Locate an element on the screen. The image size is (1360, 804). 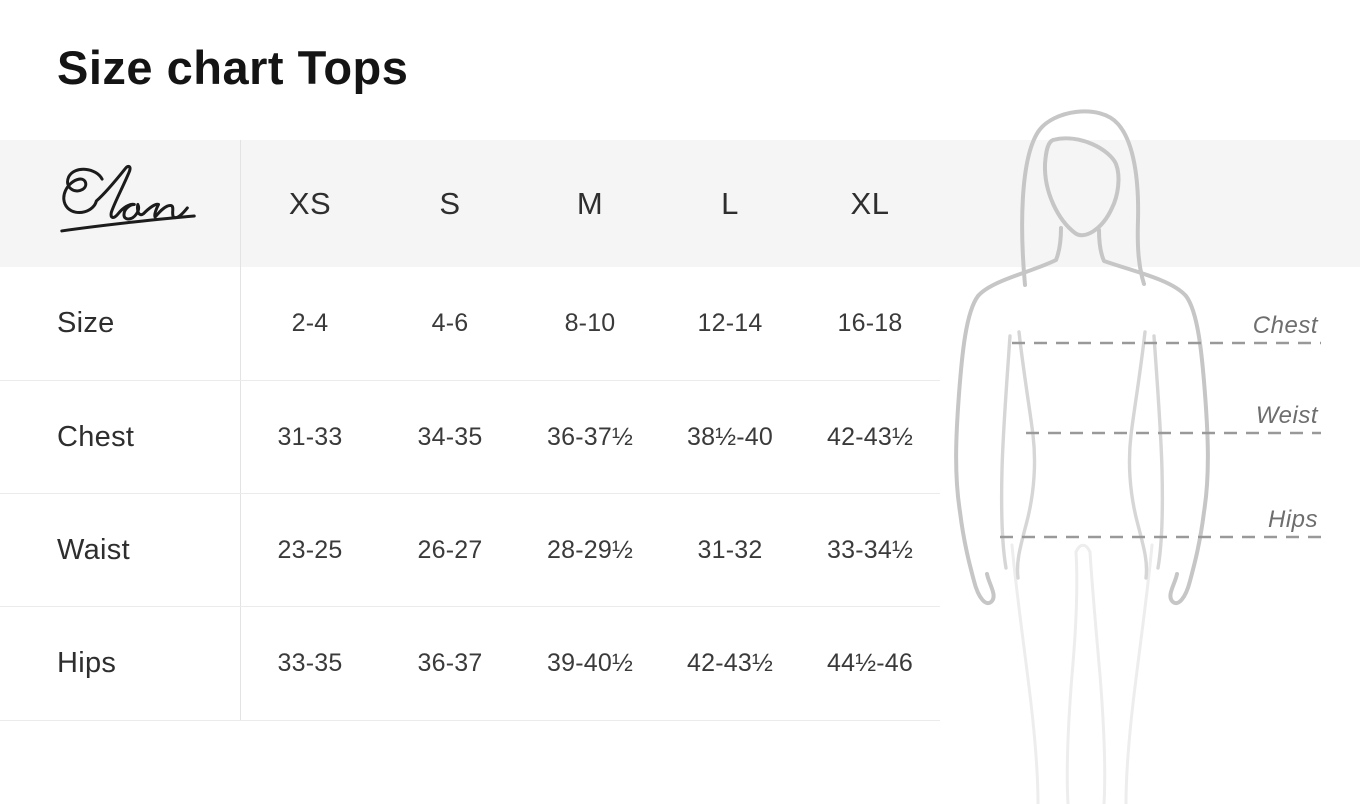
page-title: Size chart Tops is located at coordinates (233, 67).